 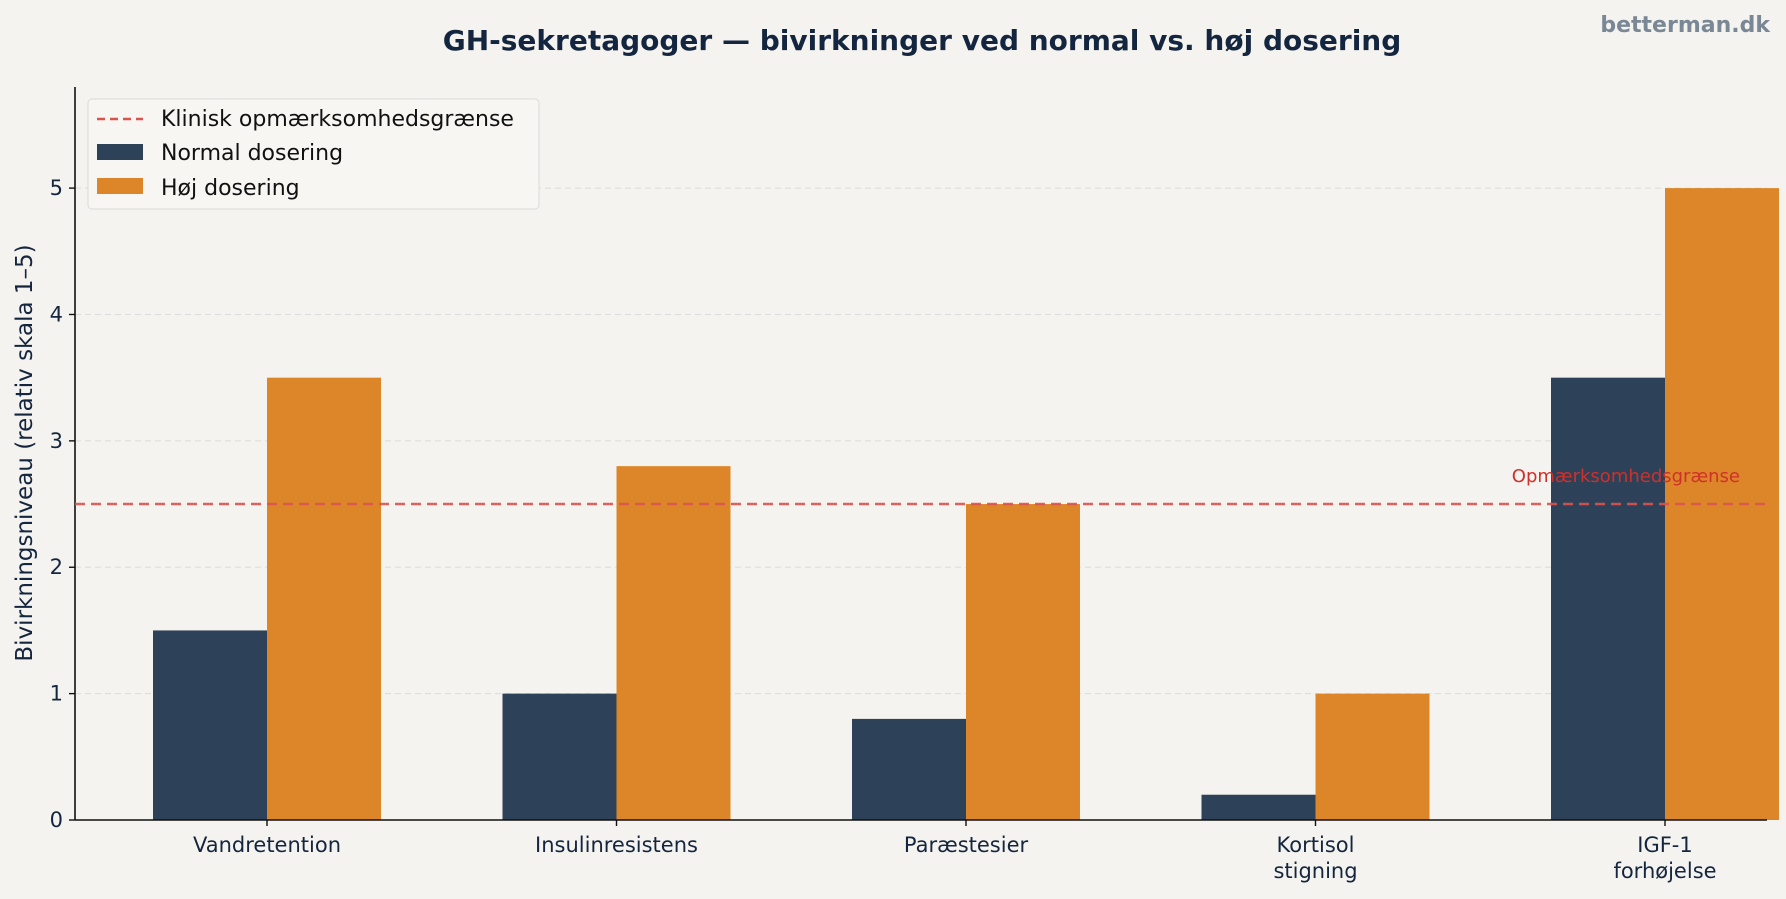 What do you see at coordinates (230, 188) in the screenshot?
I see `legend-high-label: Høj dosering` at bounding box center [230, 188].